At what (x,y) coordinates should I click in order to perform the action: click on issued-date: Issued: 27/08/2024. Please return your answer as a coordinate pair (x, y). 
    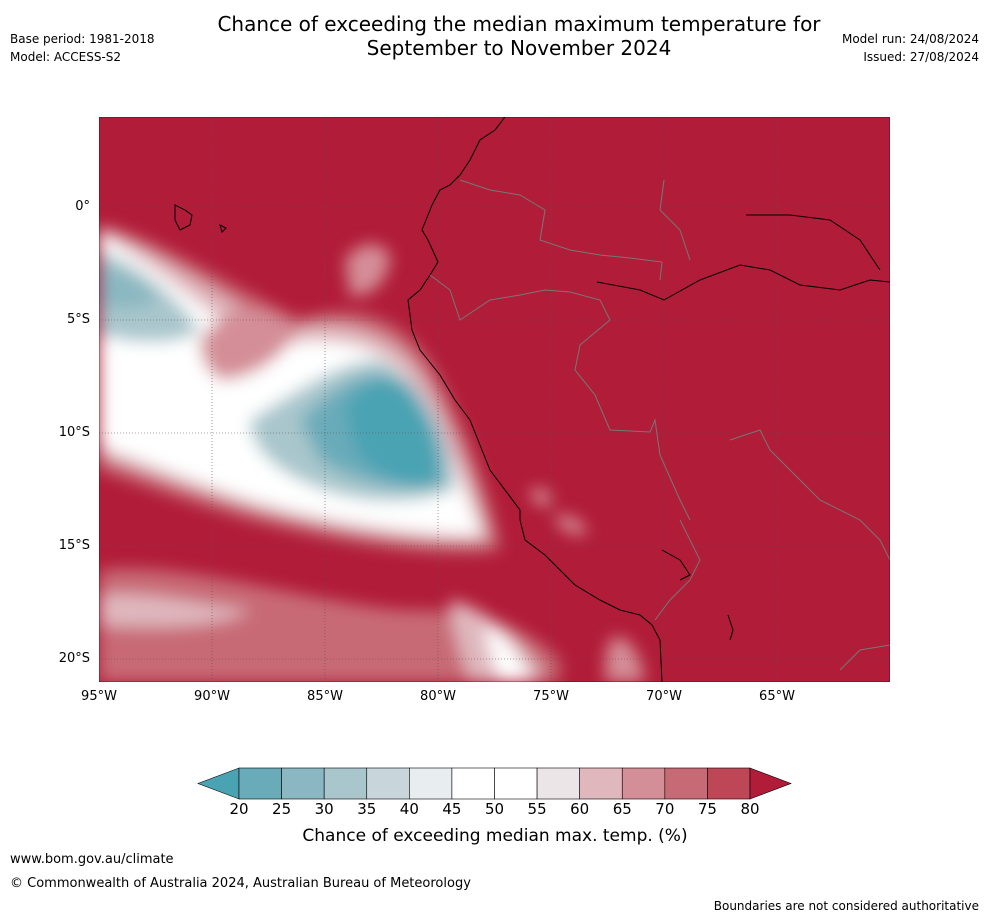
    Looking at the image, I should click on (921, 57).